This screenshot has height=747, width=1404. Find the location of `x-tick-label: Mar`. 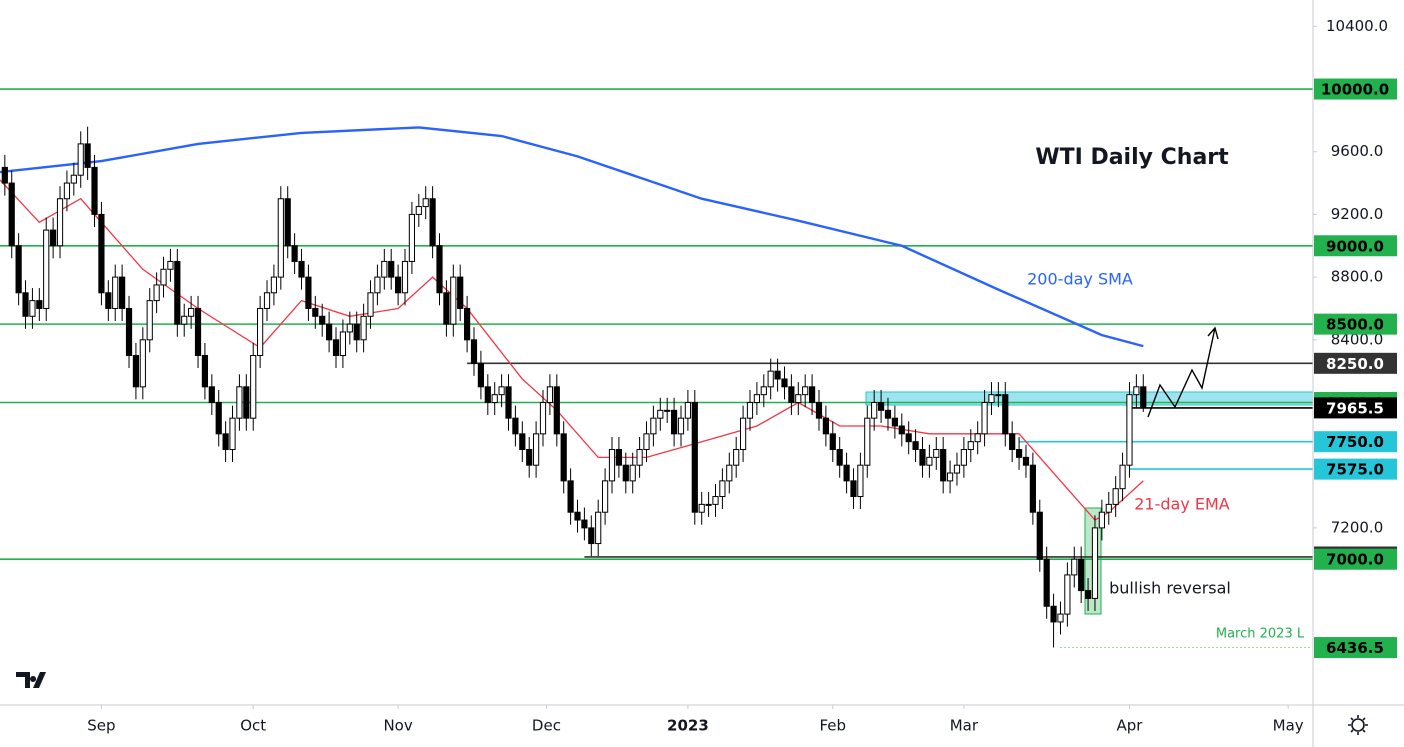

x-tick-label: Mar is located at coordinates (964, 726).